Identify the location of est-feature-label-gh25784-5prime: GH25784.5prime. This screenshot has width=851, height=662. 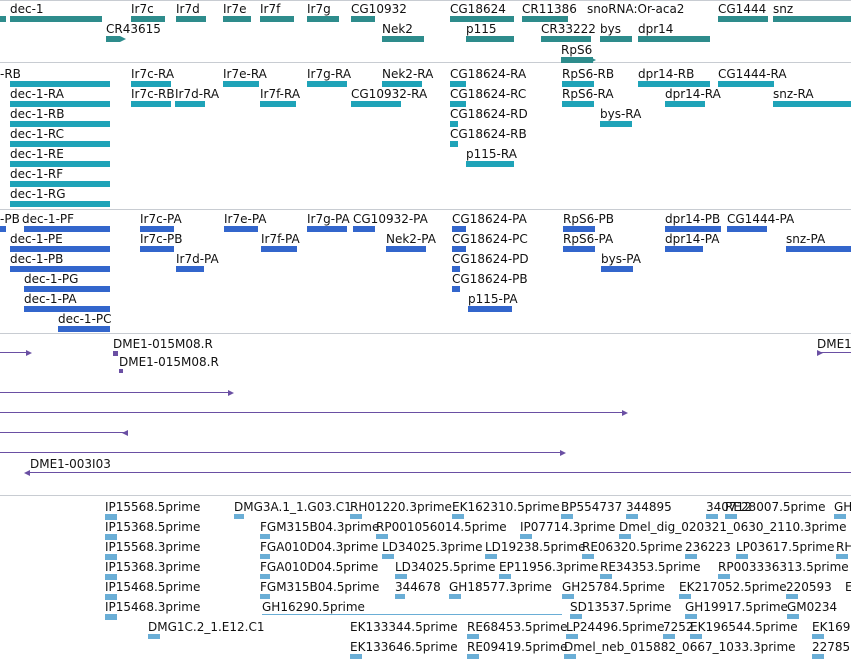
(613, 587).